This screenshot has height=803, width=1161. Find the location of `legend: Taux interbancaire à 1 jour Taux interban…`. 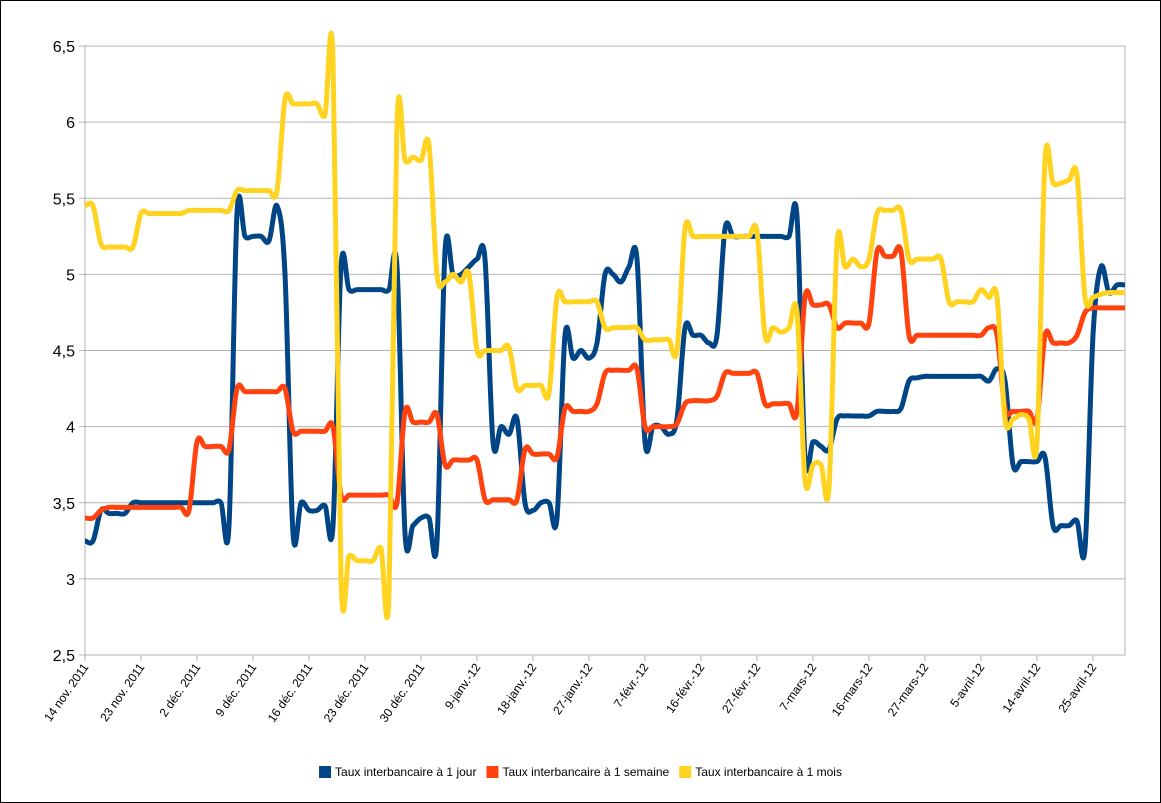

legend: Taux interbancaire à 1 jour Taux interban… is located at coordinates (580, 772).